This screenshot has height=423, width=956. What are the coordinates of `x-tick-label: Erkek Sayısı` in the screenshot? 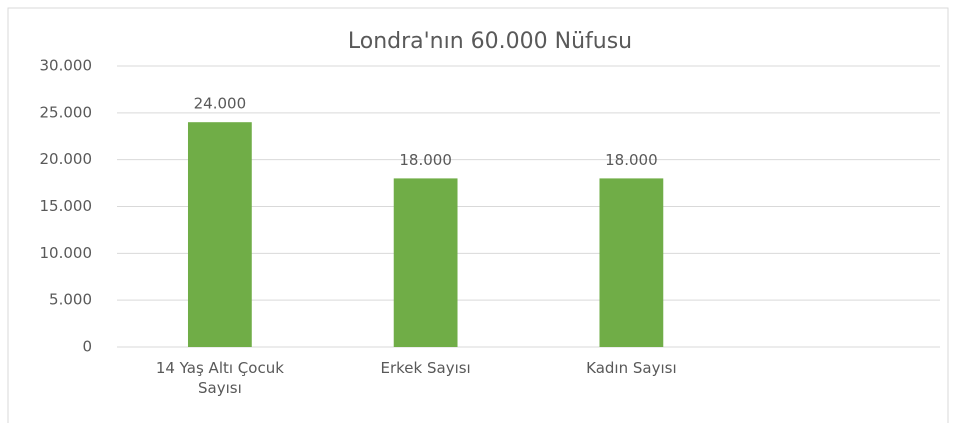 It's located at (425, 368).